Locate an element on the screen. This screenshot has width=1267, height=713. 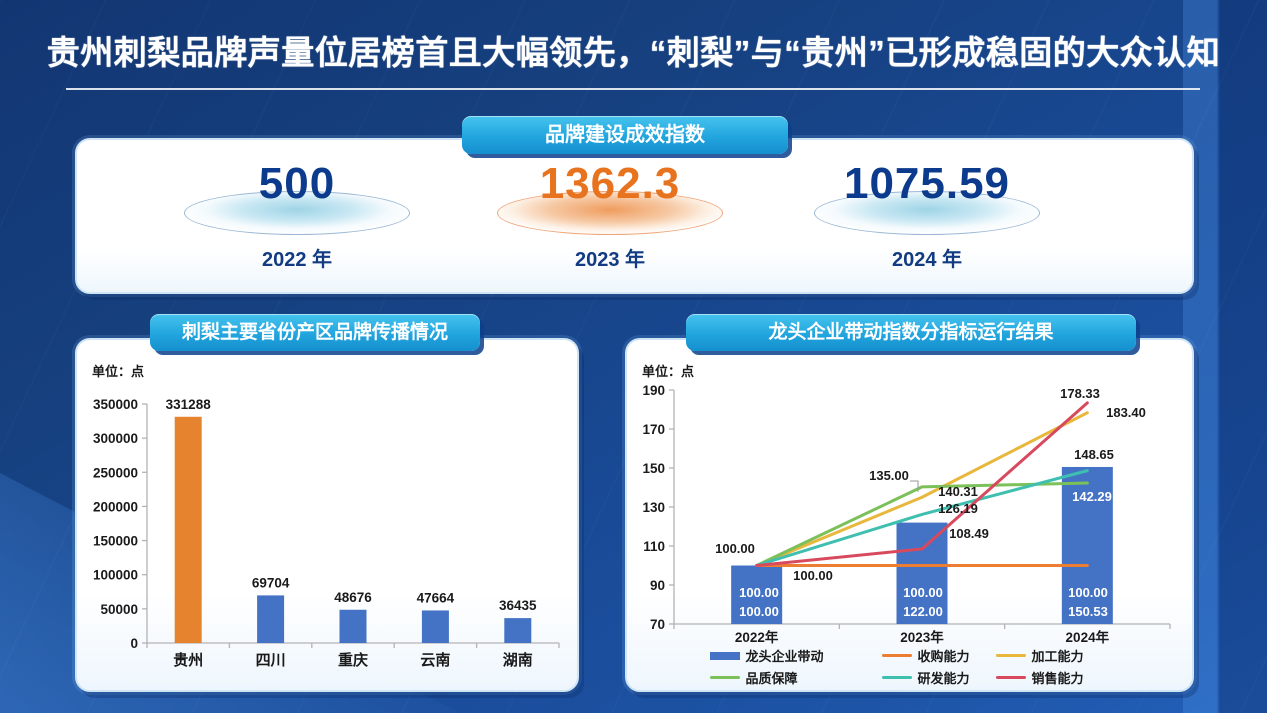
legend-label: 品质保障 is located at coordinates (771, 678).